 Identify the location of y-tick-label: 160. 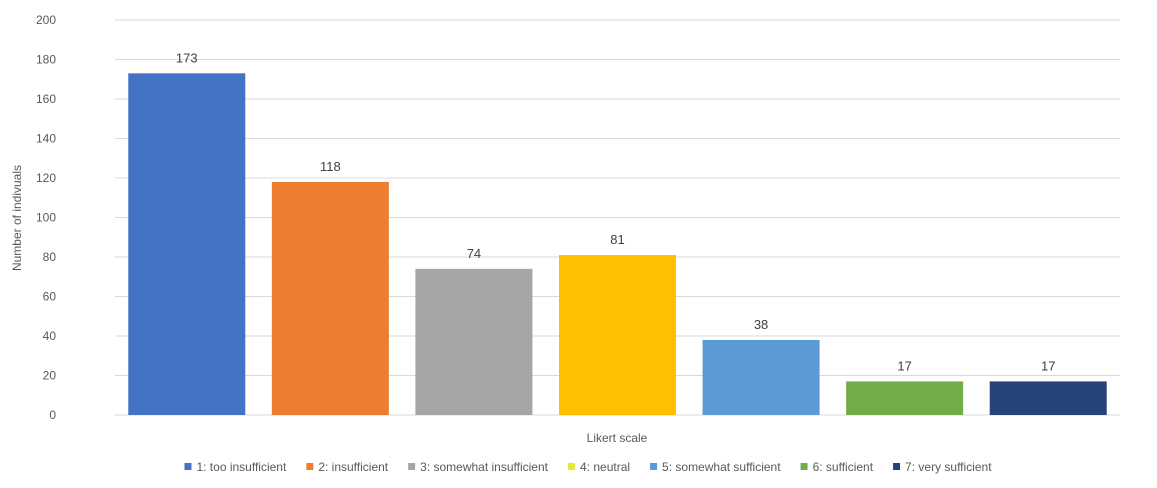
(46, 99).